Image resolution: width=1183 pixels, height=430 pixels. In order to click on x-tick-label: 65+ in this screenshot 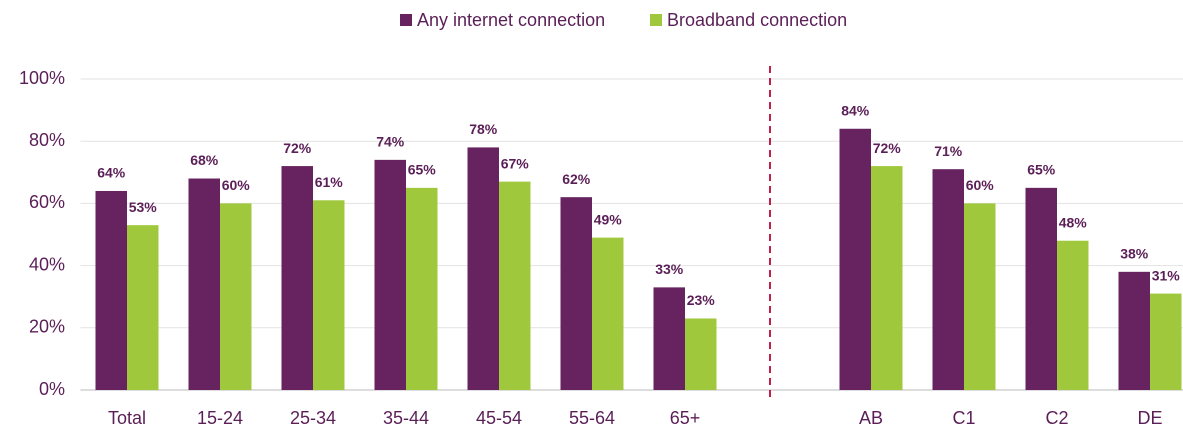, I will do `click(685, 418)`.